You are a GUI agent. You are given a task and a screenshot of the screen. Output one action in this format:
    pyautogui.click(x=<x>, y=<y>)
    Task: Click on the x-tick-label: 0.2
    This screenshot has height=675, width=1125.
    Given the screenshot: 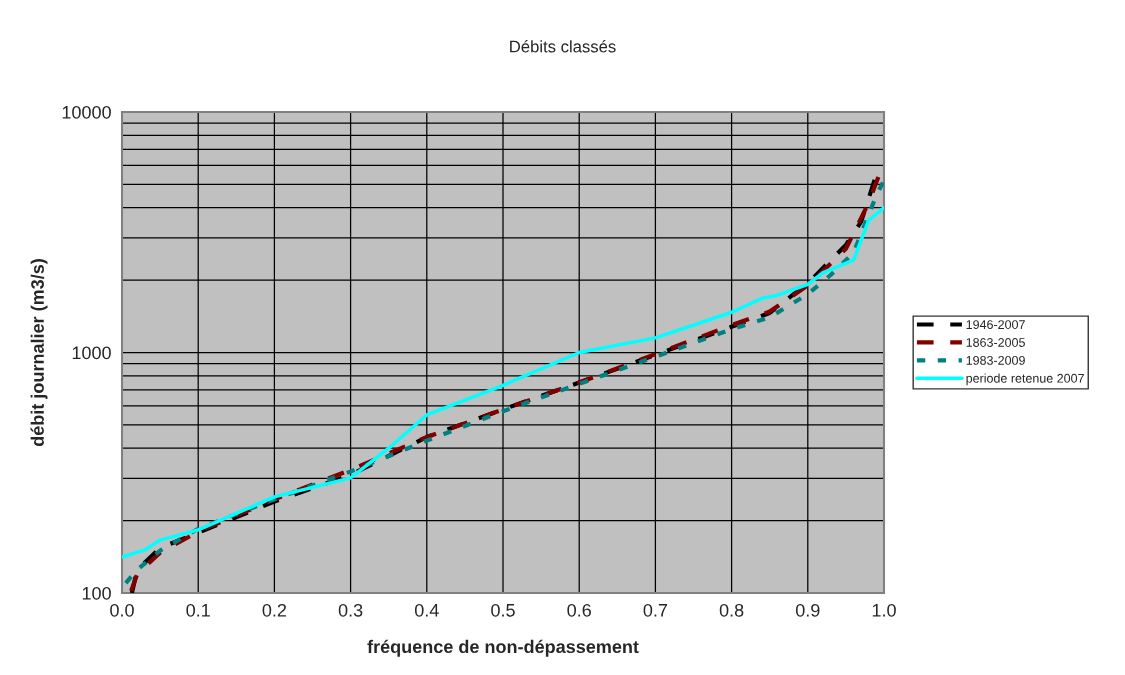 What is the action you would take?
    pyautogui.click(x=274, y=610)
    